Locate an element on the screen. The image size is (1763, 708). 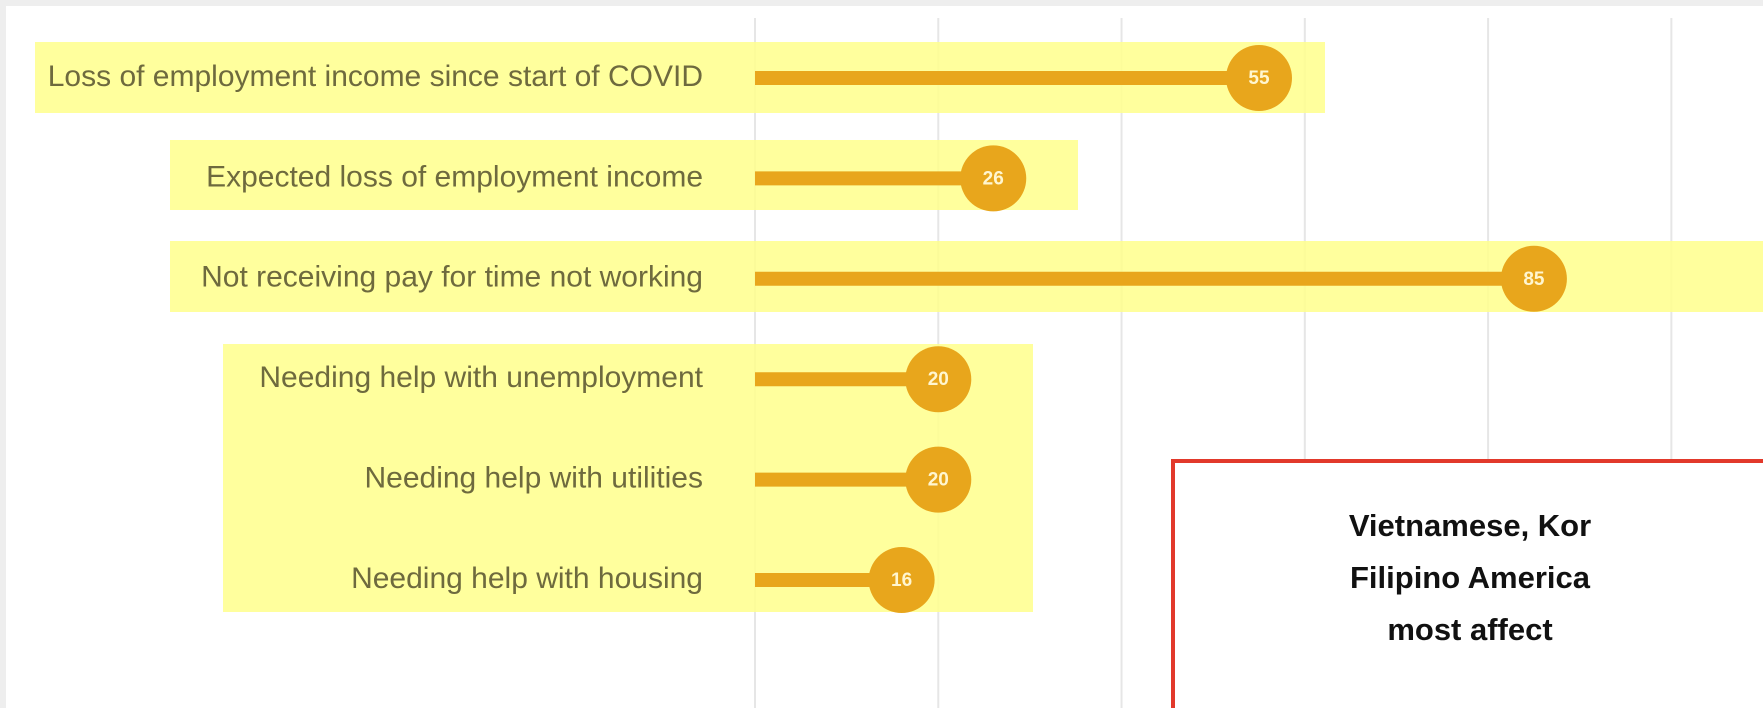
annotation-line: Vietnamese, Kor is located at coordinates (1470, 525).